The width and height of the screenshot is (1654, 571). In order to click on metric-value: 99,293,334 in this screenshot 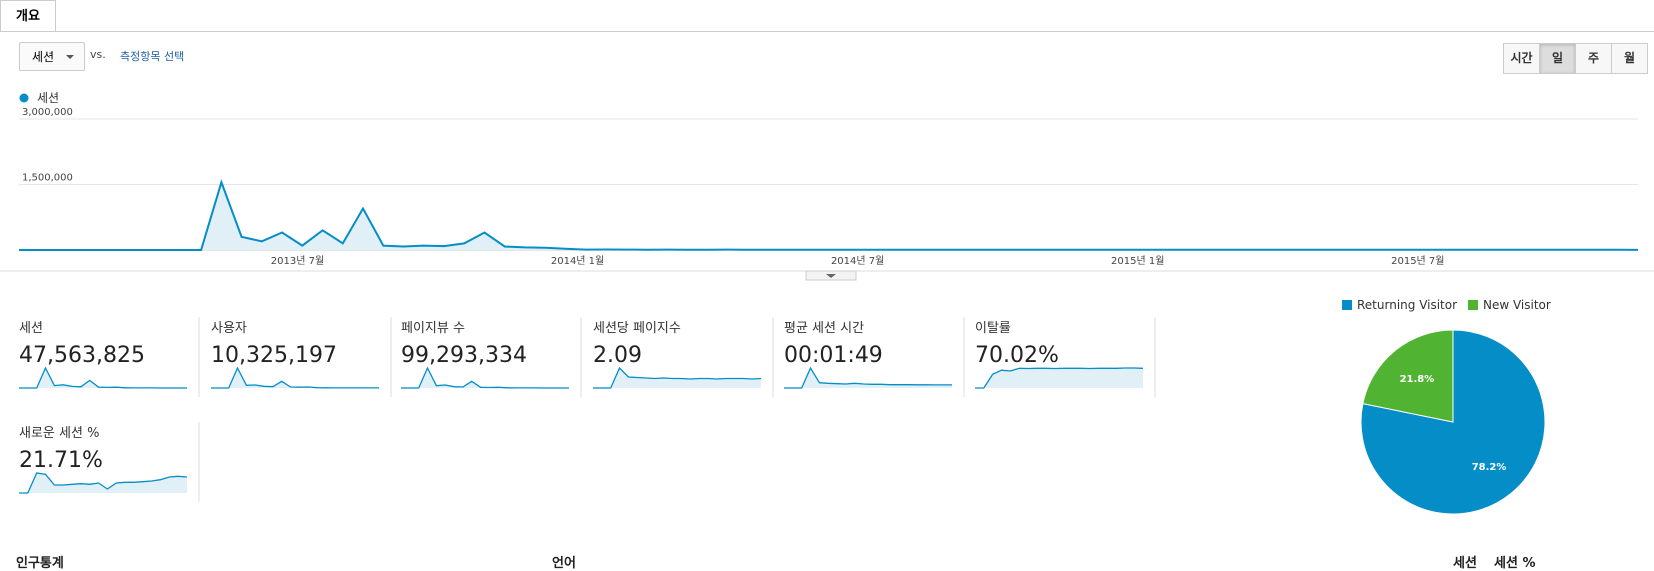, I will do `click(464, 355)`.